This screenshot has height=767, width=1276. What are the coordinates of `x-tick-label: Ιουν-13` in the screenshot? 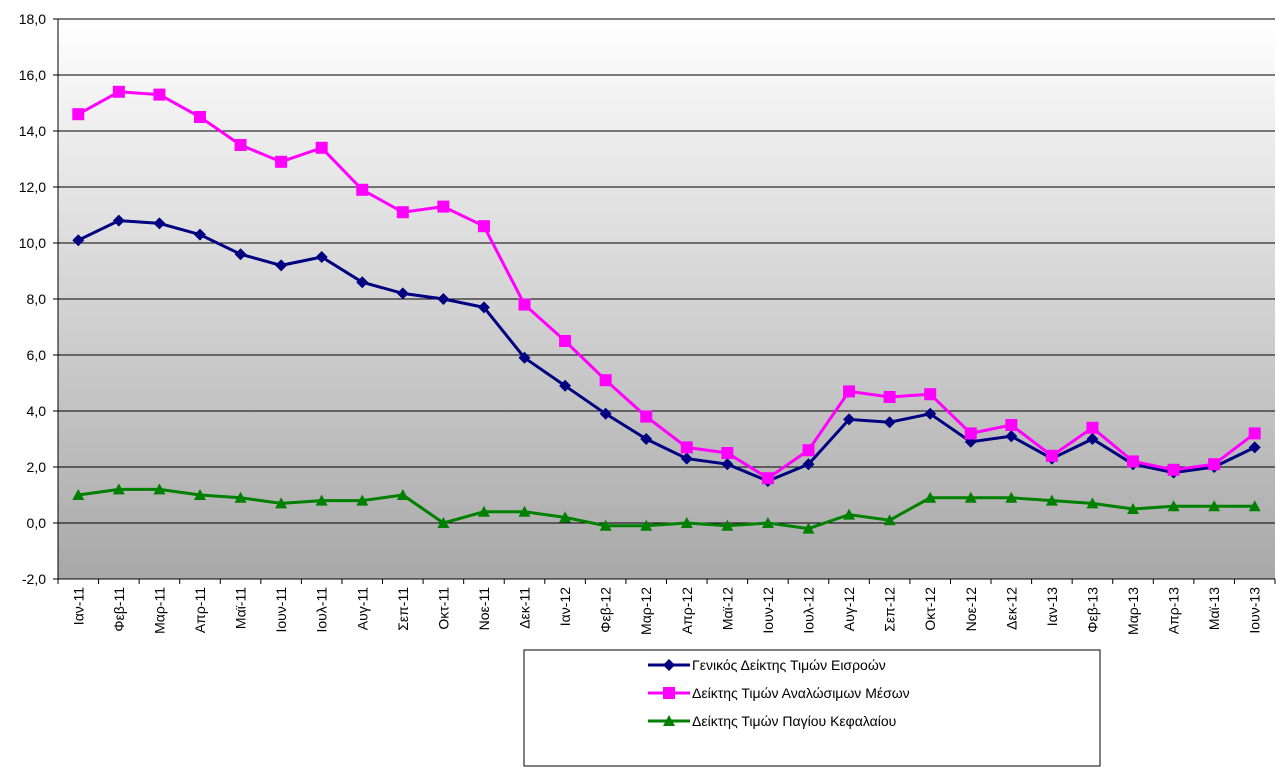 It's located at (1255, 610).